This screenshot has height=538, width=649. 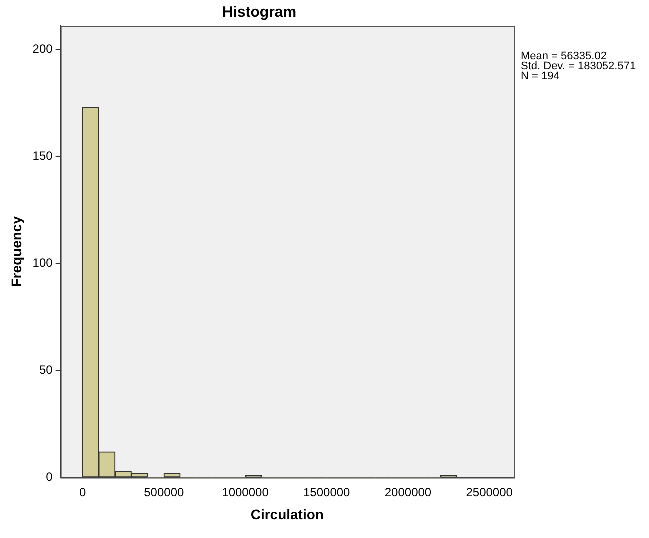 I want to click on x-tick-label: 1500000, so click(x=327, y=492).